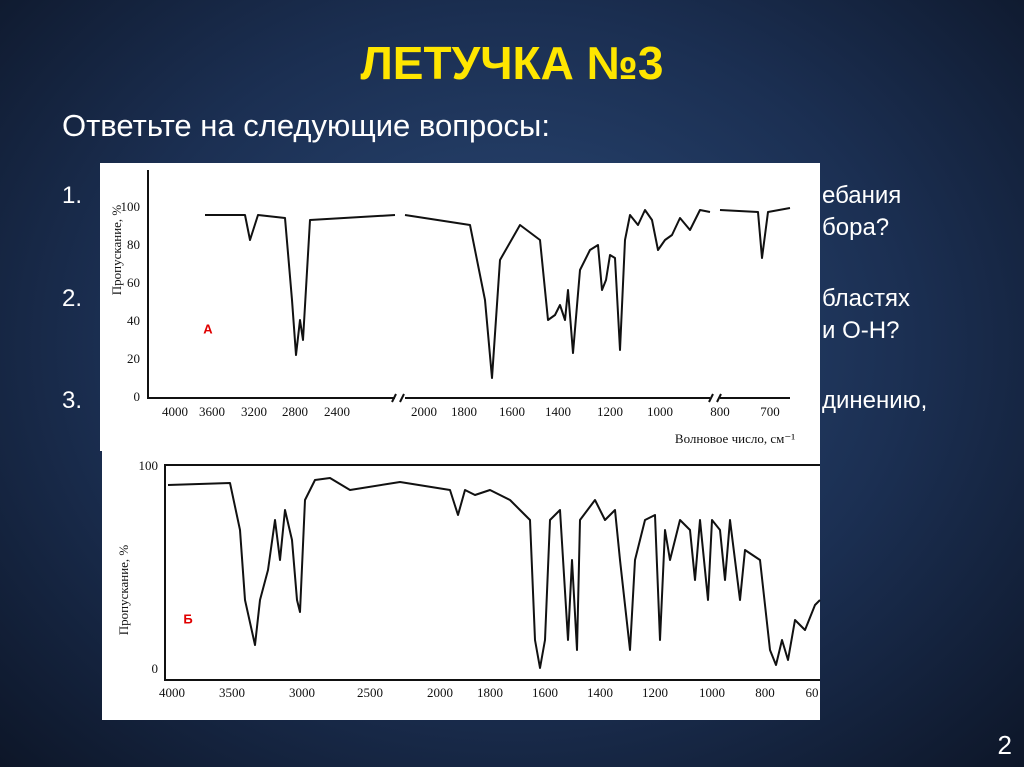  Describe the element at coordinates (875, 400) in the screenshot. I see `item-text: динению,` at that location.